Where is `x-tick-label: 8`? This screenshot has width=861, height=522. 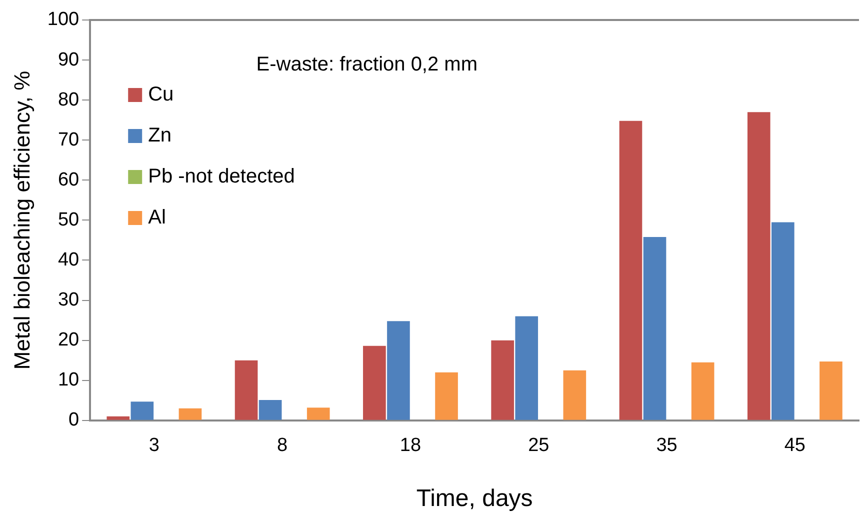
x-tick-label: 8 is located at coordinates (282, 445).